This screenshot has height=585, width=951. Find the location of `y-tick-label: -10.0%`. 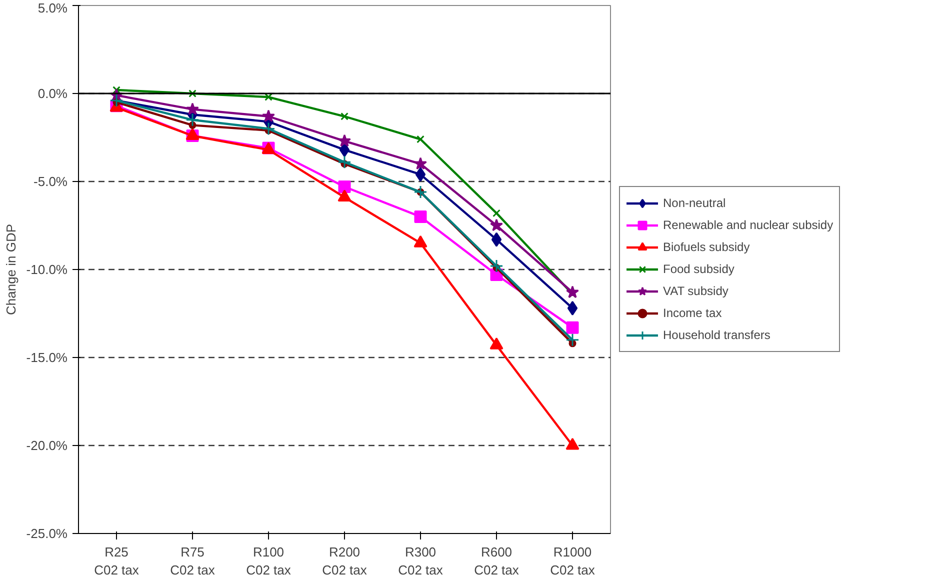

y-tick-label: -10.0% is located at coordinates (47, 269).